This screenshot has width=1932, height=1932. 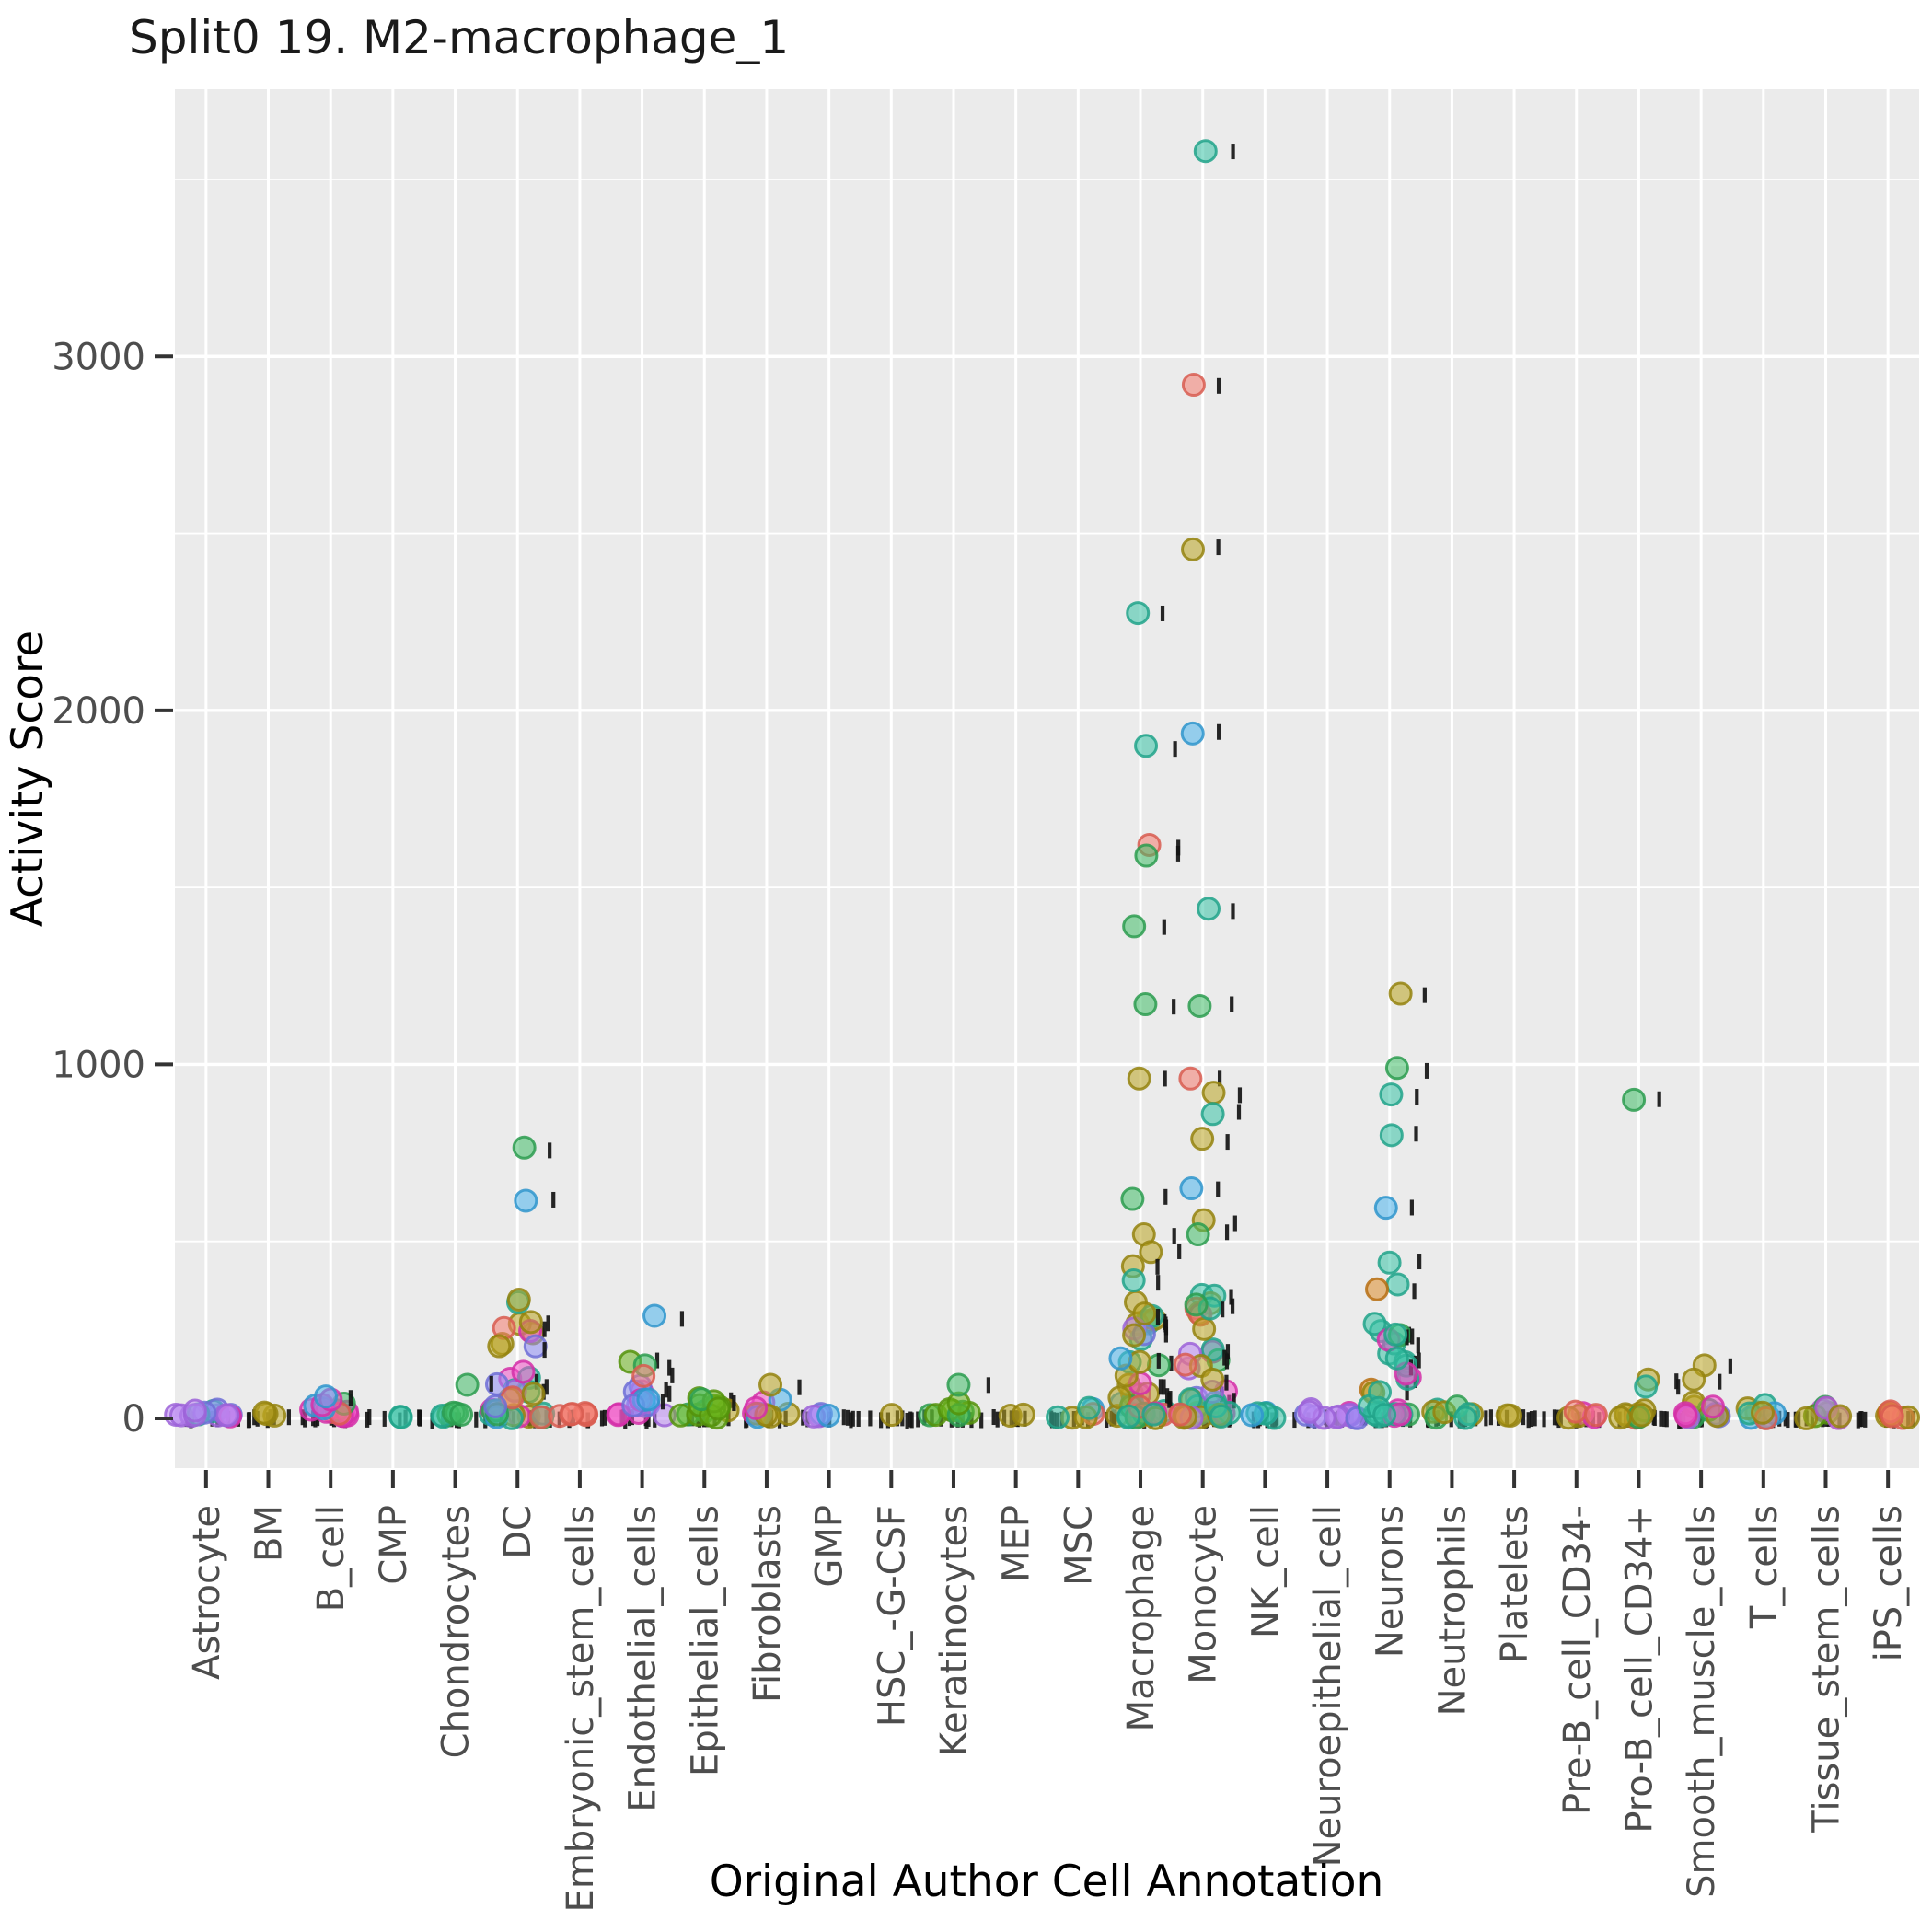 I want to click on x-tick-label: CMP, so click(x=394, y=1545).